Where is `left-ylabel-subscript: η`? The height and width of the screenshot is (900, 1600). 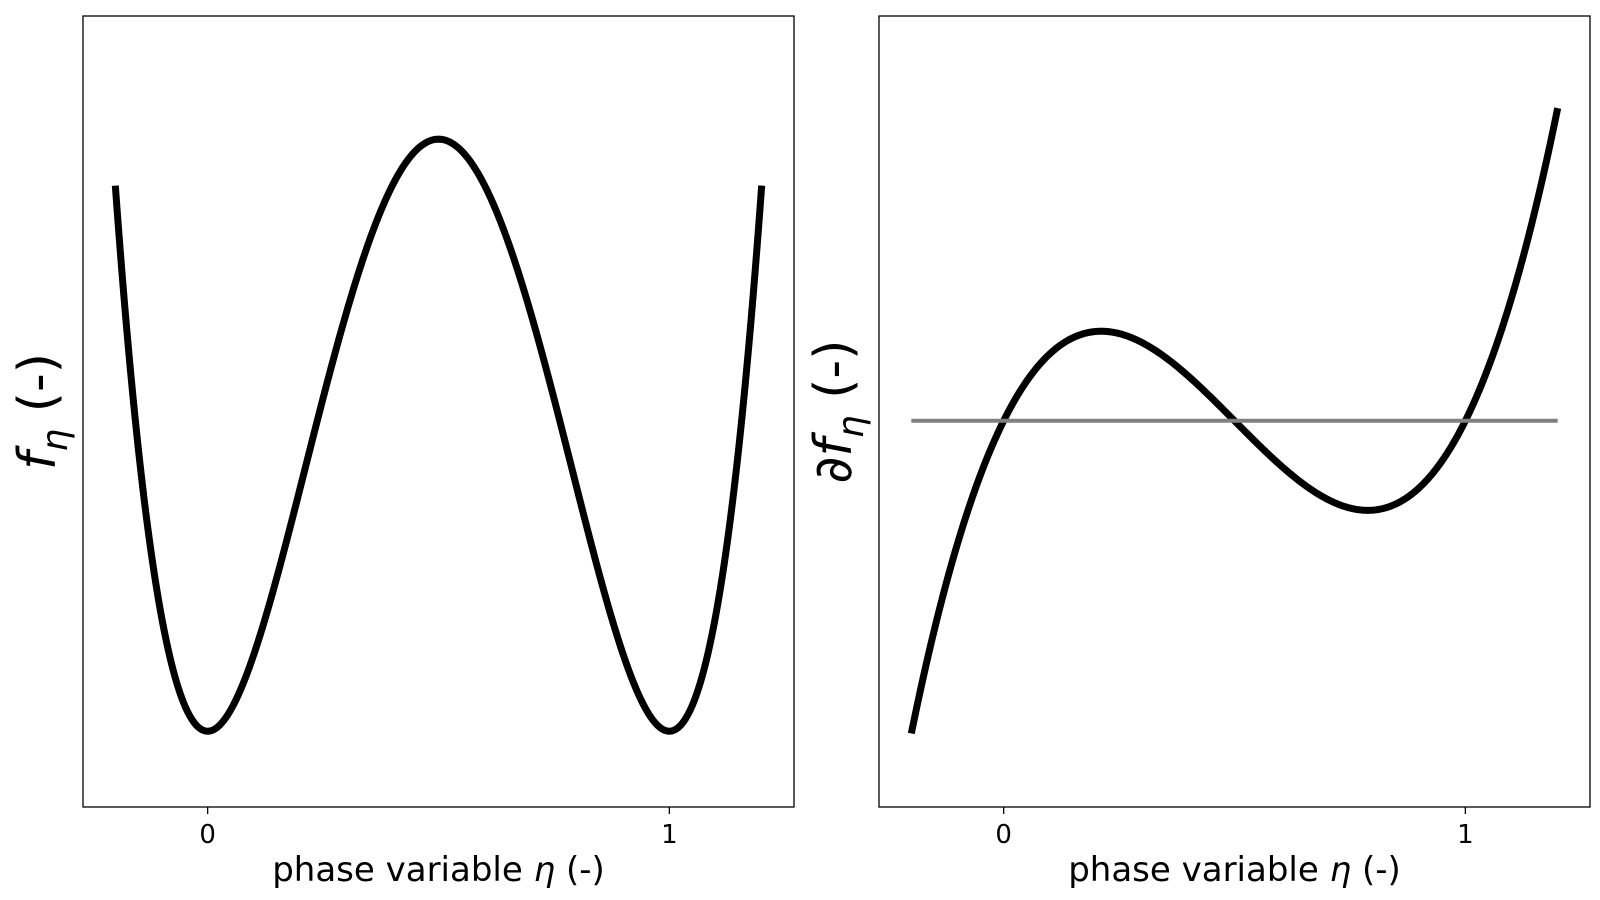
left-ylabel-subscript: η is located at coordinates (55, 440).